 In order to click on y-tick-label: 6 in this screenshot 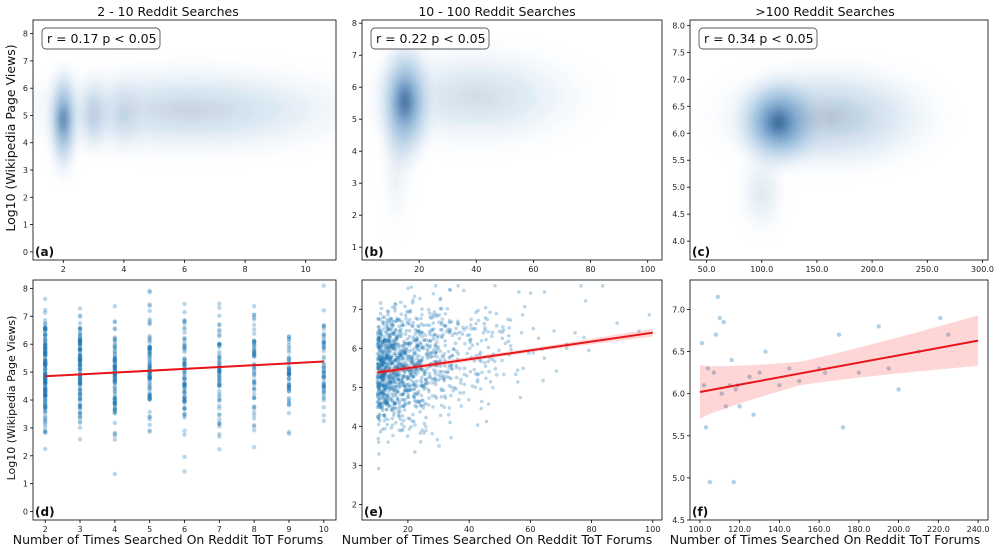, I will do `click(25, 88)`.